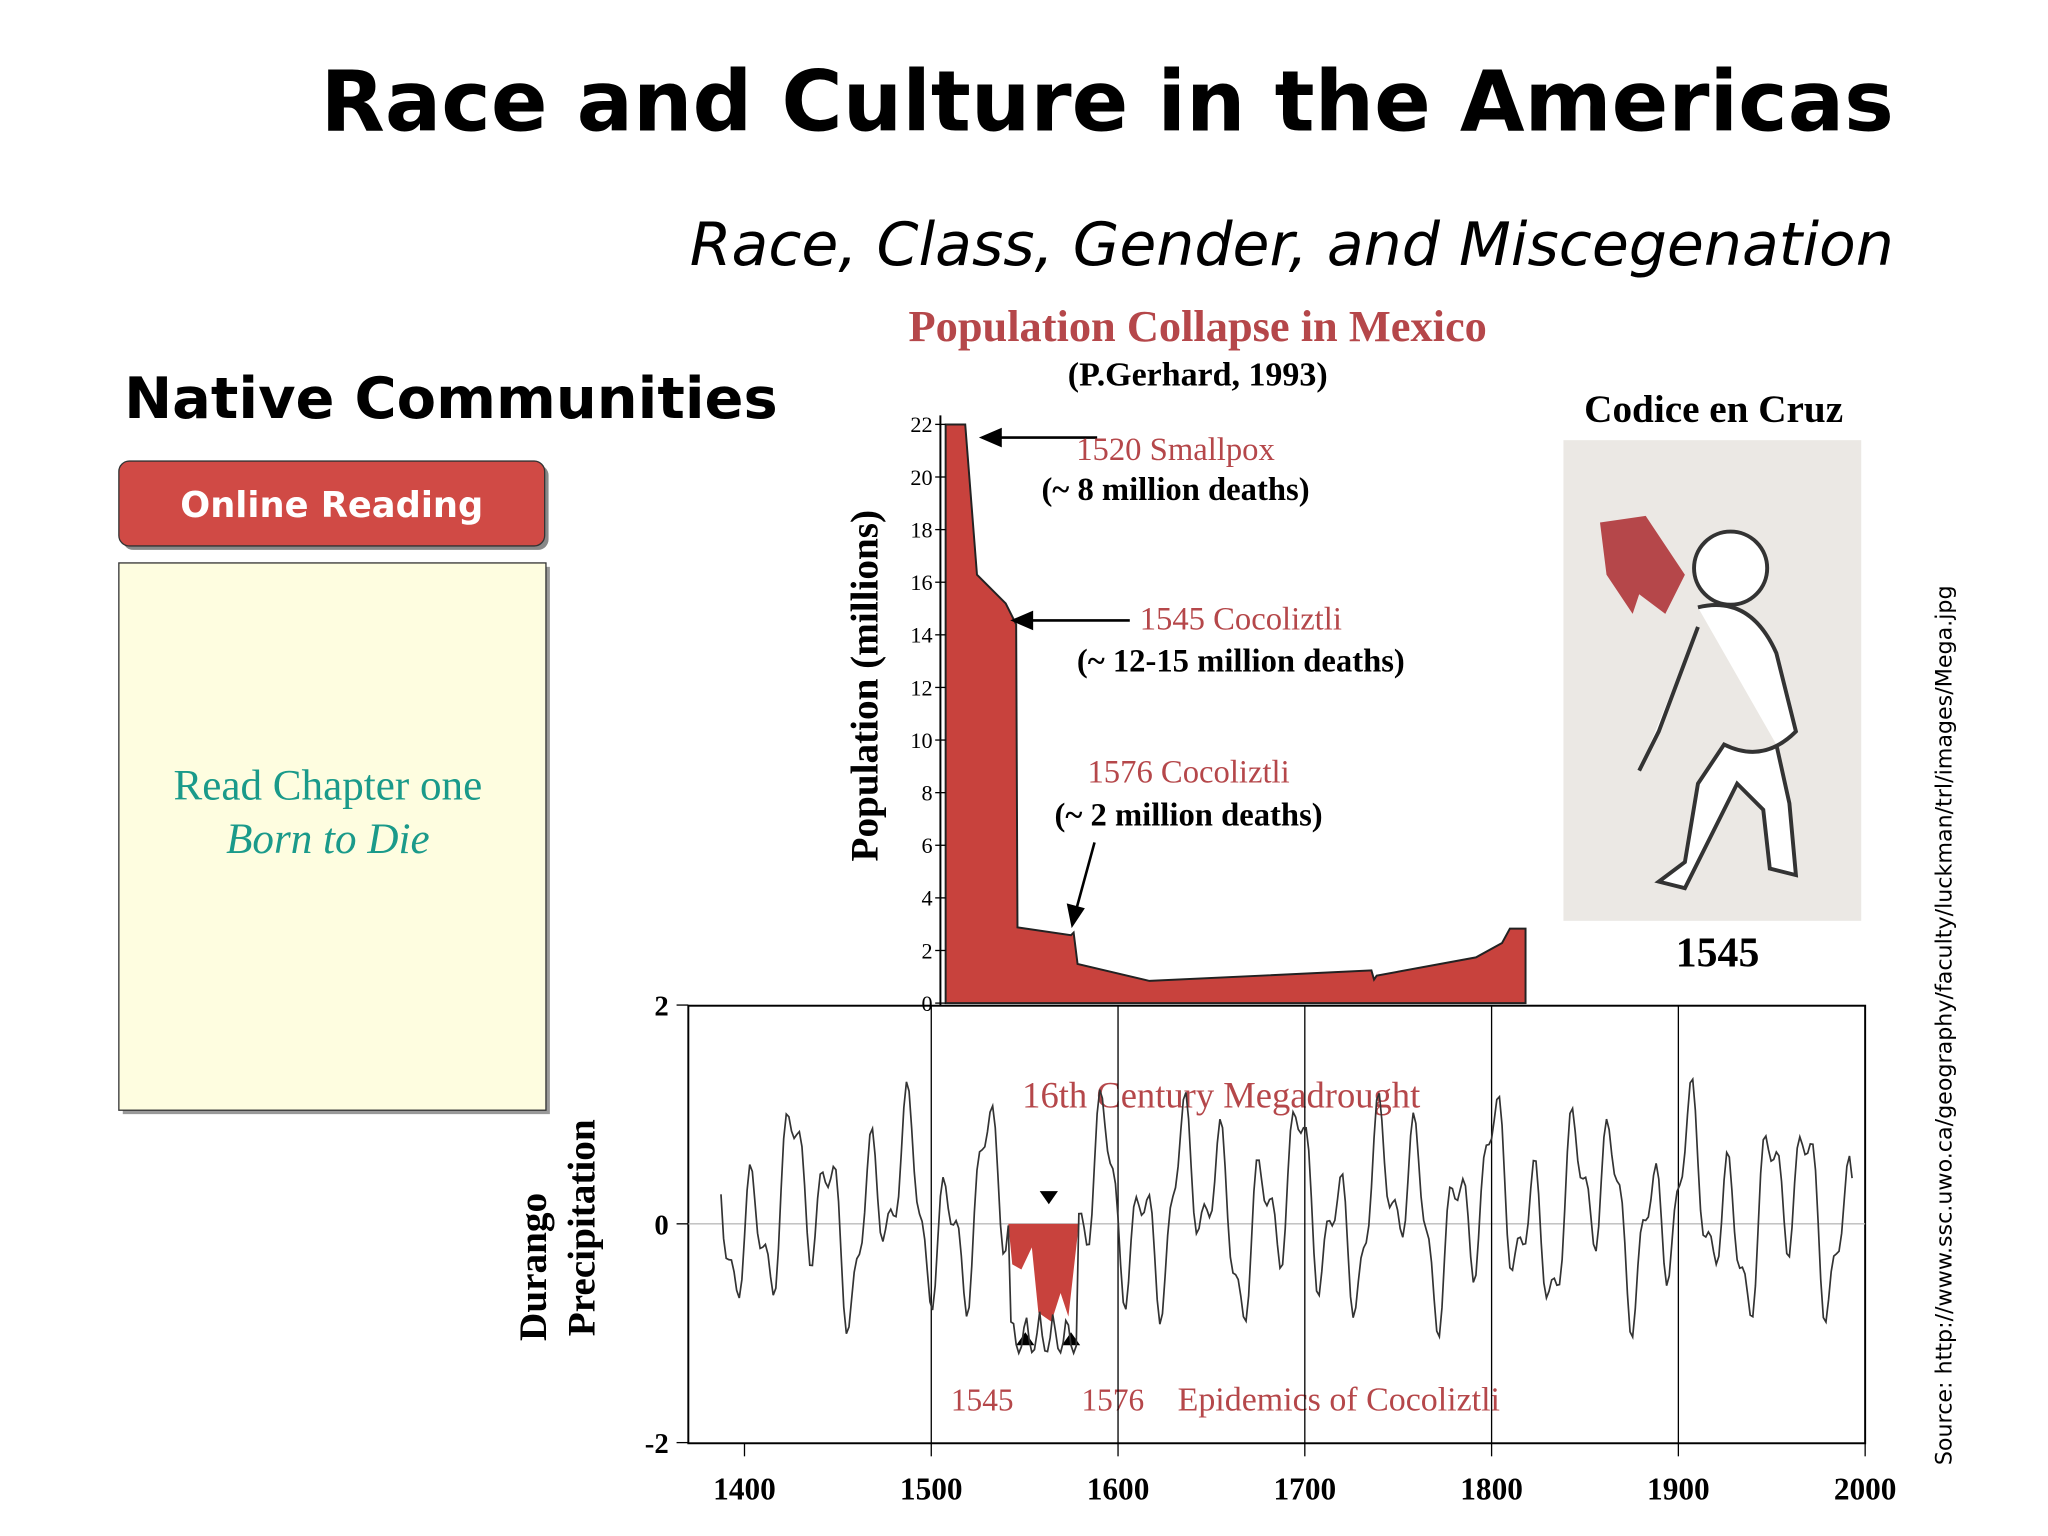  I want to click on year-tick-label: 1900, so click(1678, 1488).